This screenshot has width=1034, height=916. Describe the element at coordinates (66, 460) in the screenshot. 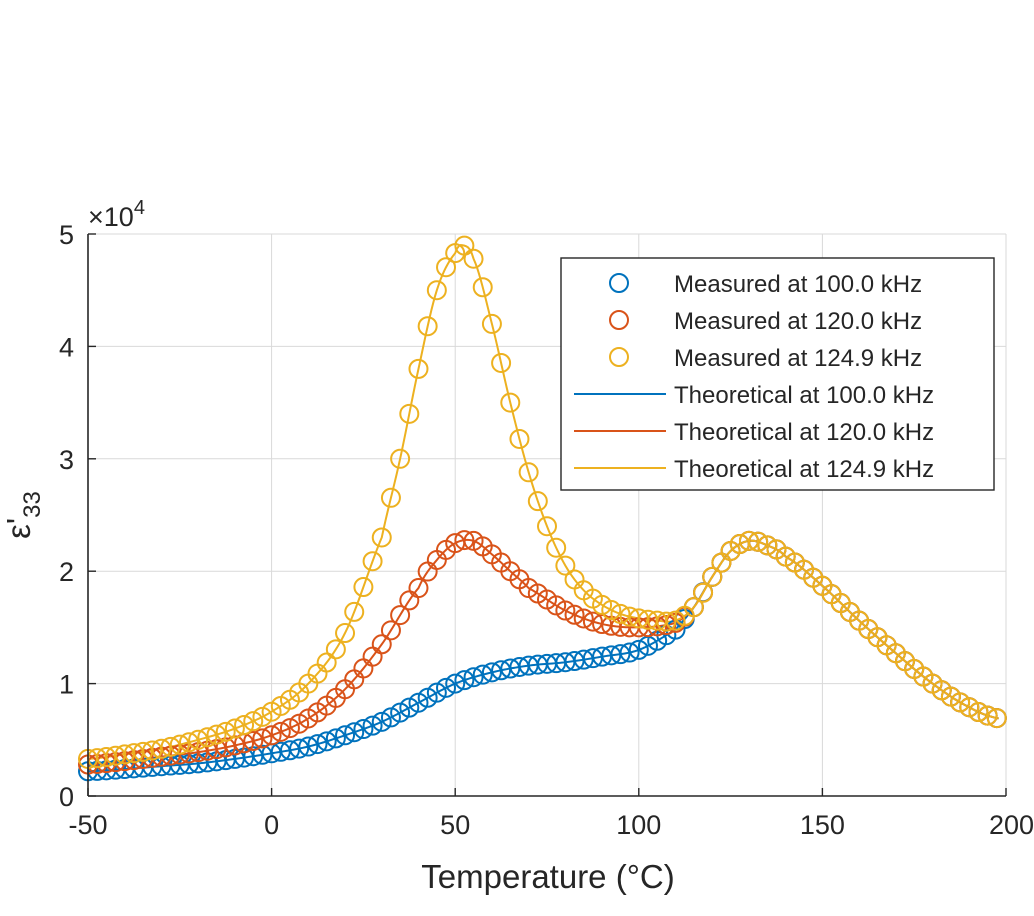

I see `y-tick-label: 3` at that location.